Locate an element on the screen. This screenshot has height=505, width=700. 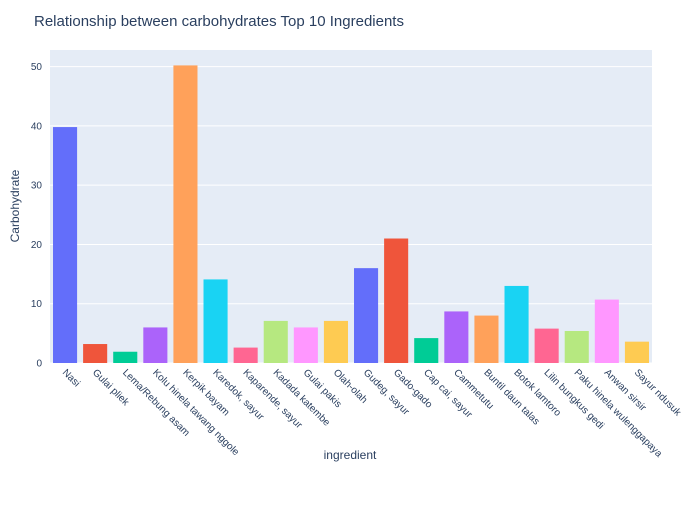
x-axis-title: ingredient is located at coordinates (350, 455).